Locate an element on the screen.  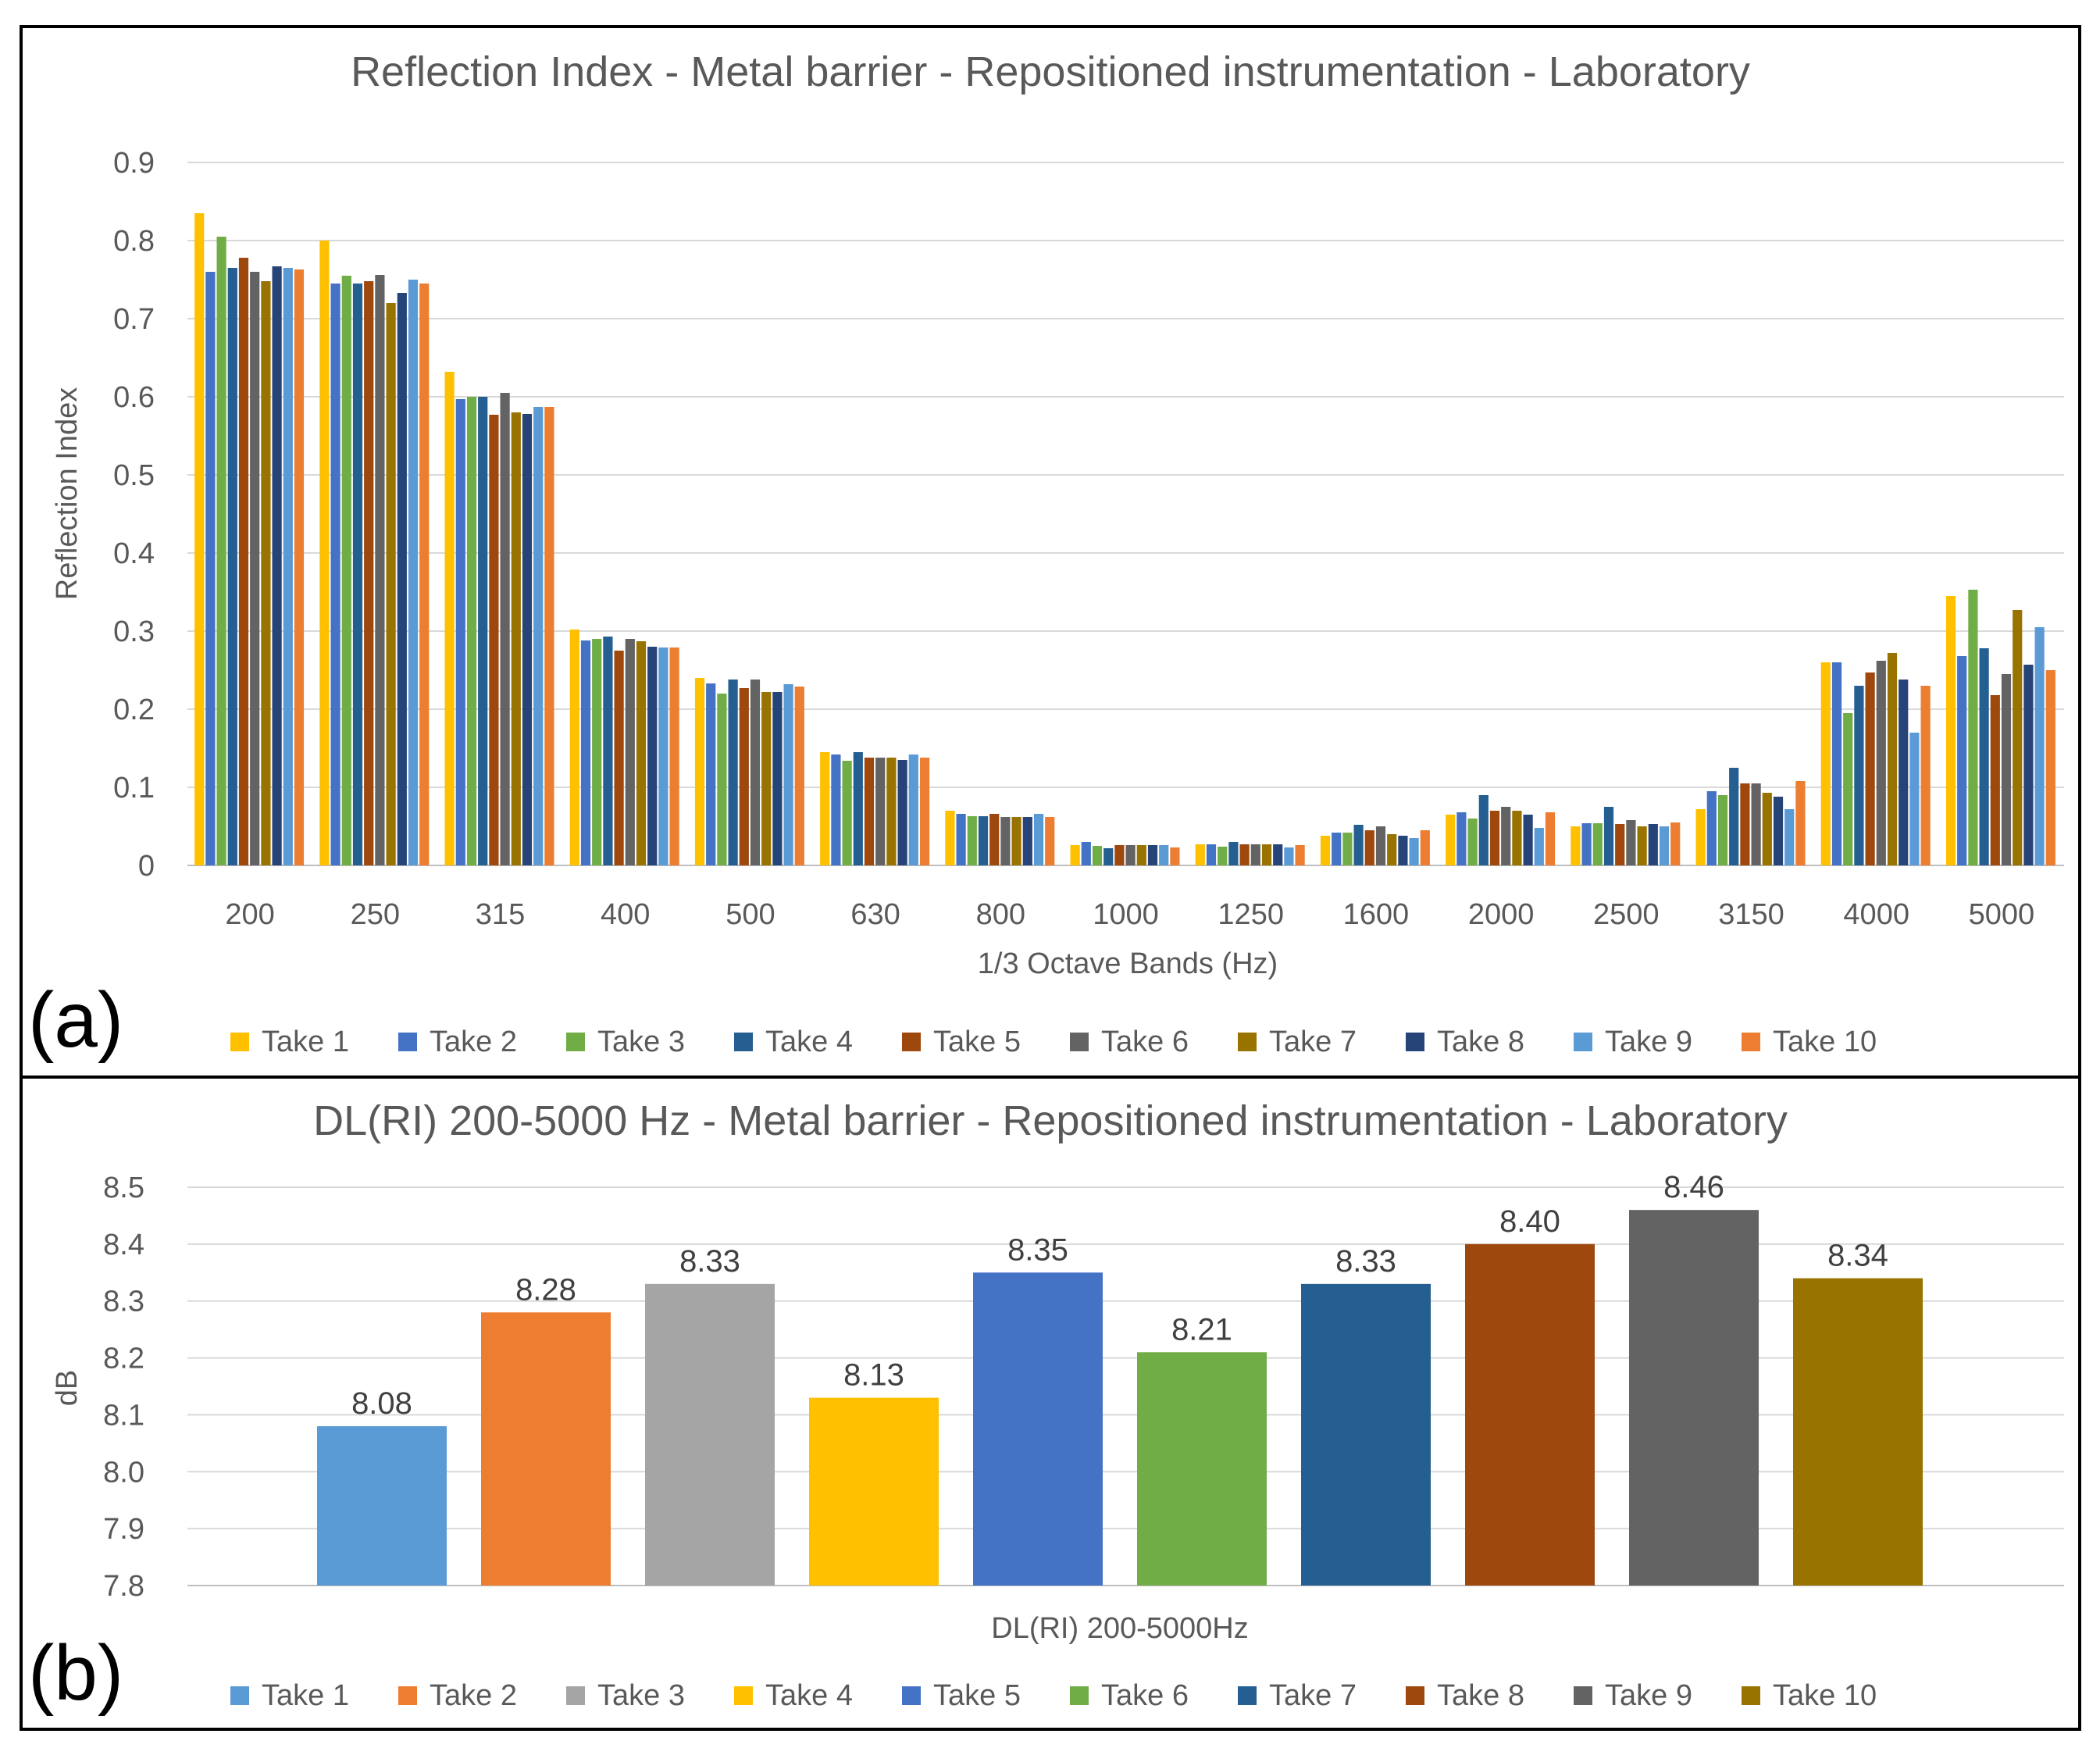
panel-a-xlabel: 1/3 Octave Bands (Hz) is located at coordinates (1128, 963).